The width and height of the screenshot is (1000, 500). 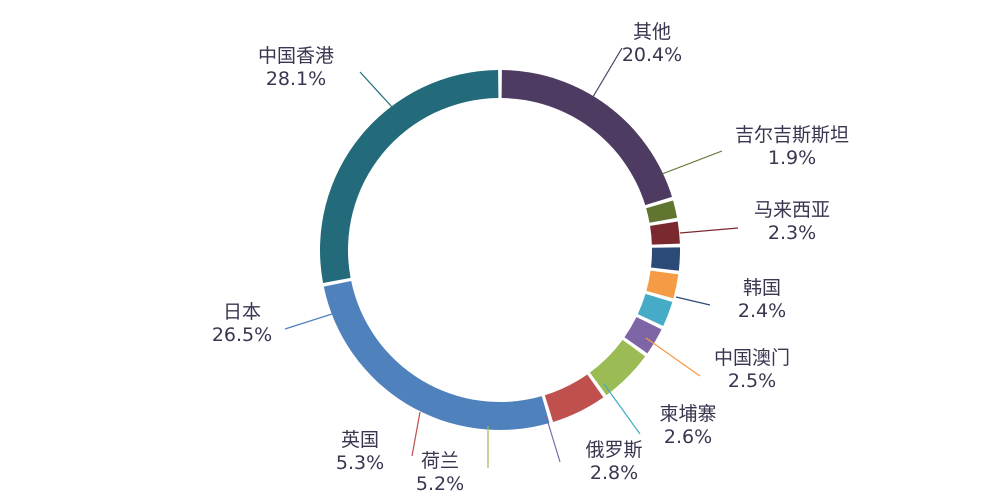 I want to click on slice-label-name-2: 马来西亚, so click(x=792, y=210).